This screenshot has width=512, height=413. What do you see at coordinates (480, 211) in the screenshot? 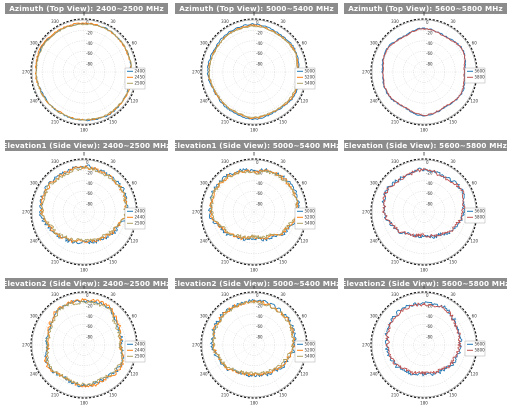
I see `legend-label: 5600` at bounding box center [480, 211].